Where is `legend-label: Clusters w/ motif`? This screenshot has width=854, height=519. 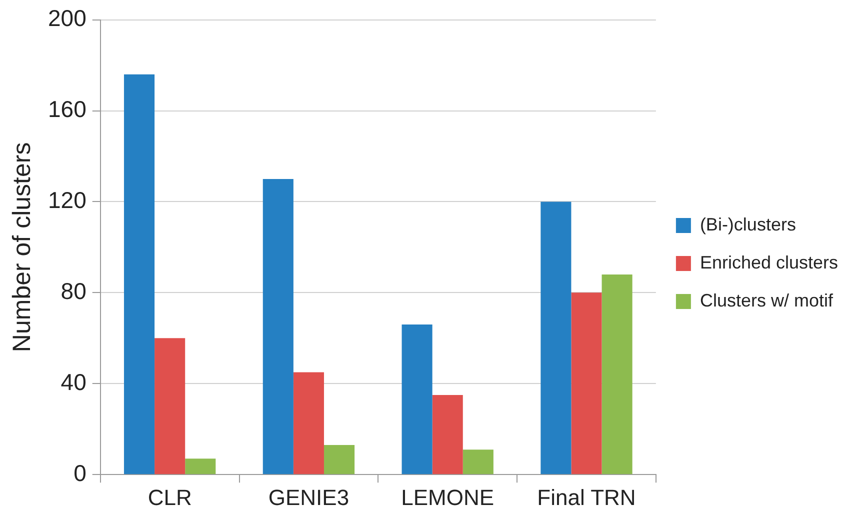 legend-label: Clusters w/ motif is located at coordinates (767, 300).